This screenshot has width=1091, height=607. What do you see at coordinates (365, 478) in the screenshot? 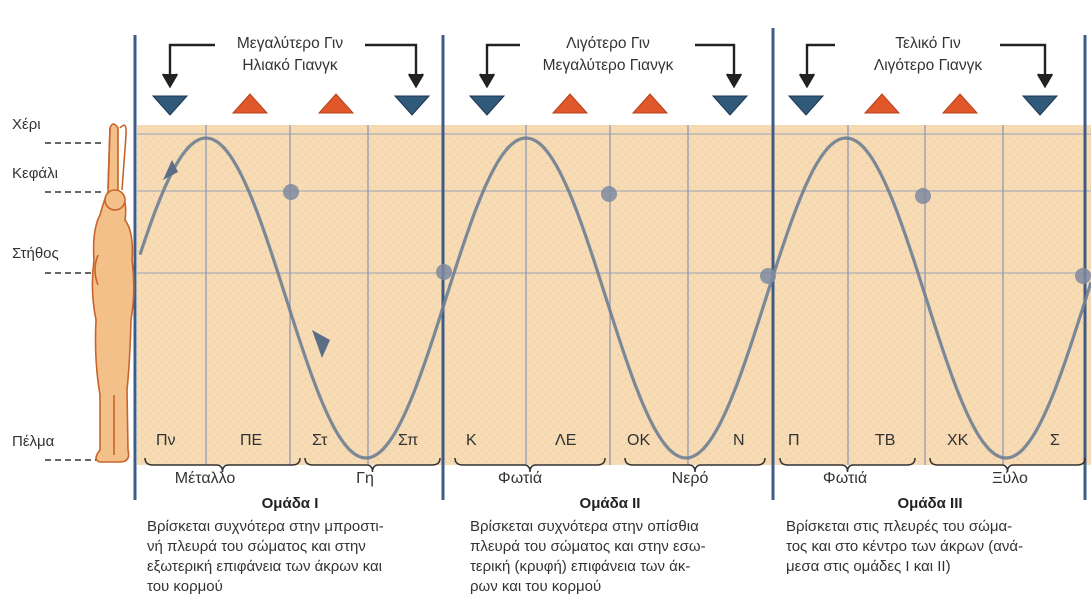
I see `element-label: Γη` at bounding box center [365, 478].